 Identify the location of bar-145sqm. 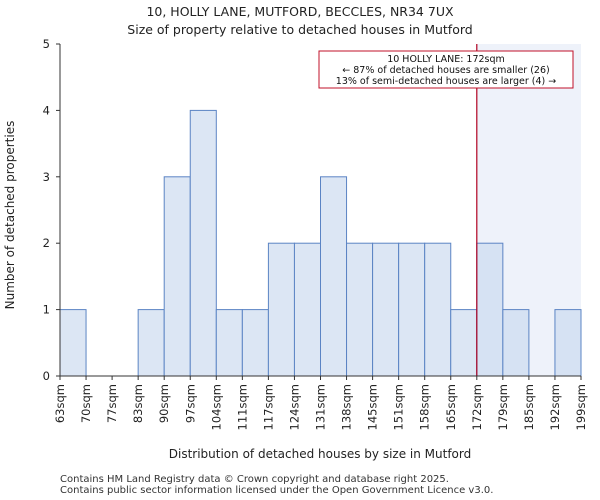
(386, 309).